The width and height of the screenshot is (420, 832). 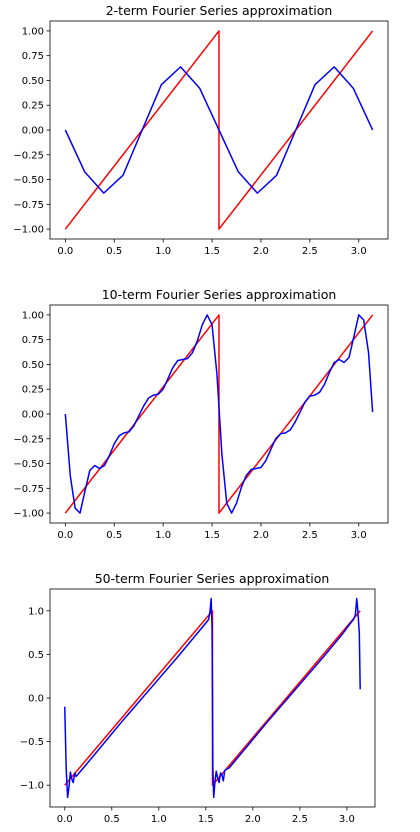 I want to click on chart-title-3: 50-term Fourier Series approximation, so click(x=212, y=578).